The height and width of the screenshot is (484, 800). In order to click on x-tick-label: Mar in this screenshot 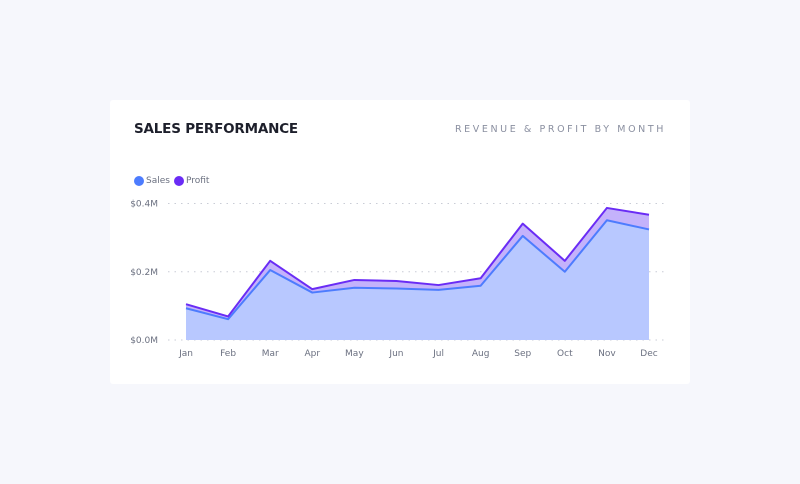, I will do `click(270, 354)`.